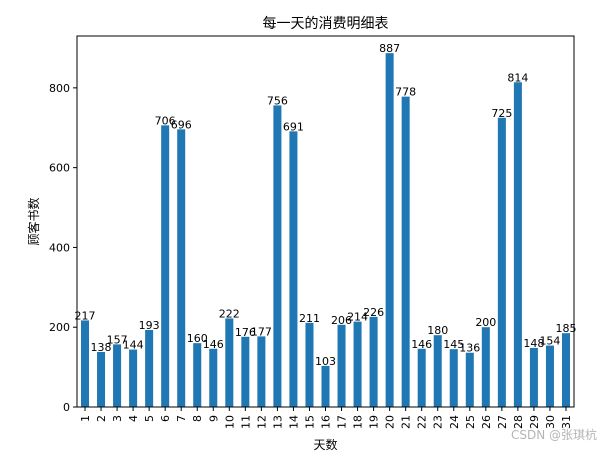 The image size is (611, 451). Describe the element at coordinates (549, 341) in the screenshot. I see `data-label-day-30: 154` at that location.